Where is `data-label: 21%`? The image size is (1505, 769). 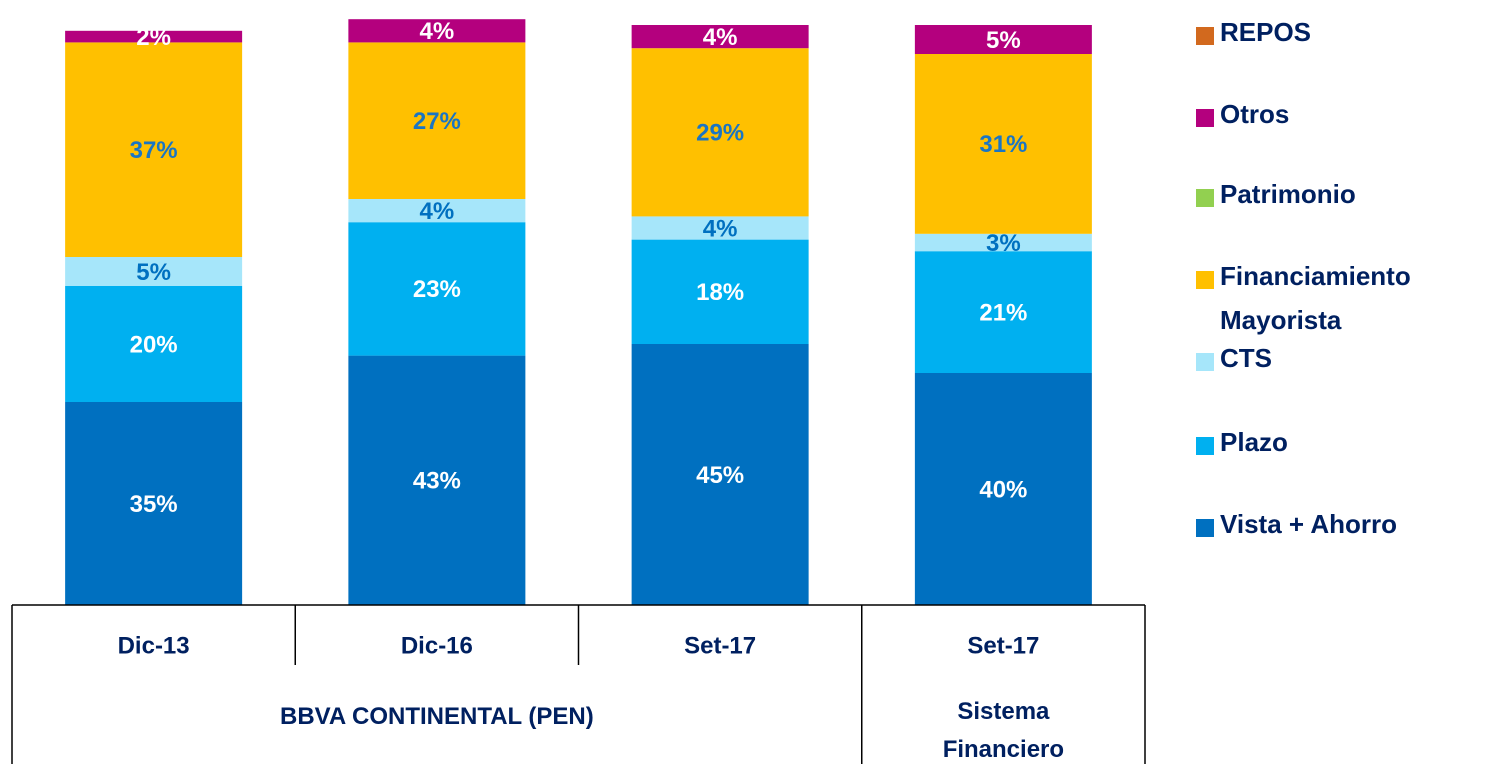
data-label: 21% is located at coordinates (1003, 312).